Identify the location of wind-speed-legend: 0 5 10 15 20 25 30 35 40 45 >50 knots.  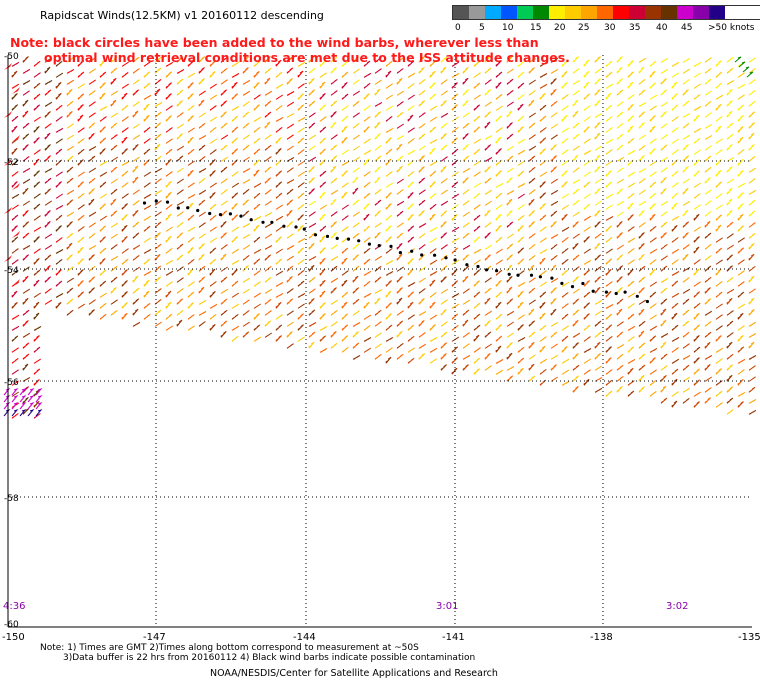
(606, 20).